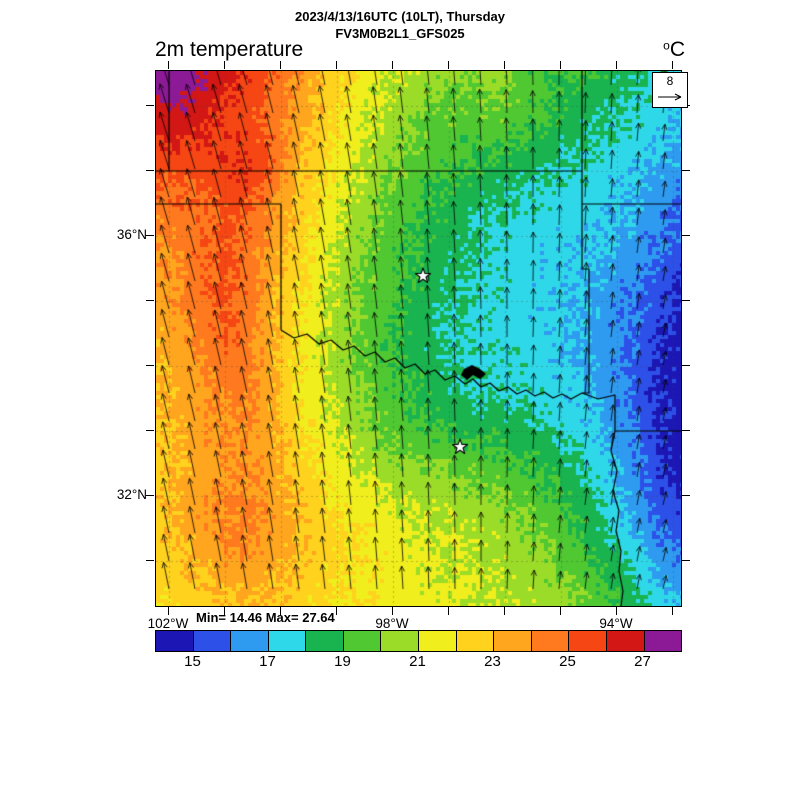 The image size is (800, 800). I want to click on colorbar-tick-label: 19, so click(342, 661).